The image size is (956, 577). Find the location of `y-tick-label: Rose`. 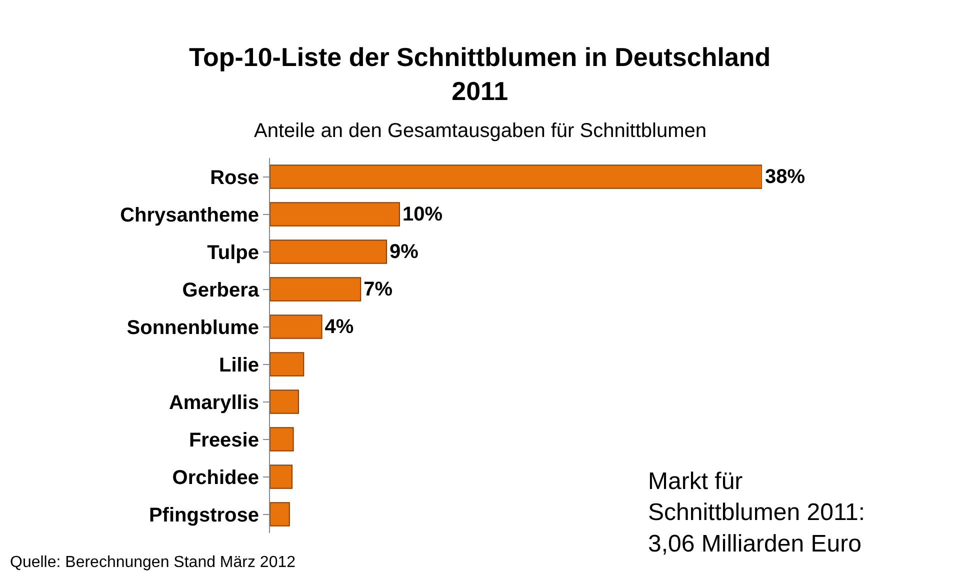

y-tick-label: Rose is located at coordinates (234, 177).